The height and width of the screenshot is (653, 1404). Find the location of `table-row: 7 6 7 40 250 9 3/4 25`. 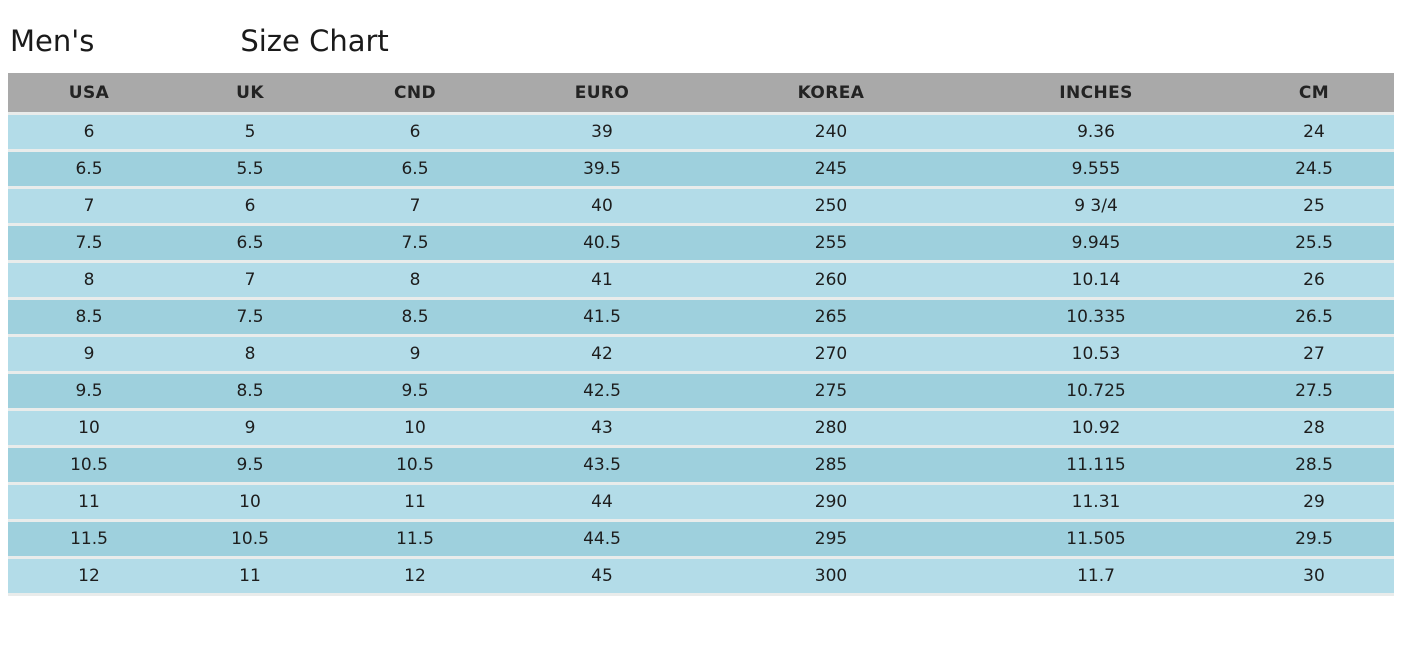

table-row: 7 6 7 40 250 9 3/4 25 is located at coordinates (701, 207).